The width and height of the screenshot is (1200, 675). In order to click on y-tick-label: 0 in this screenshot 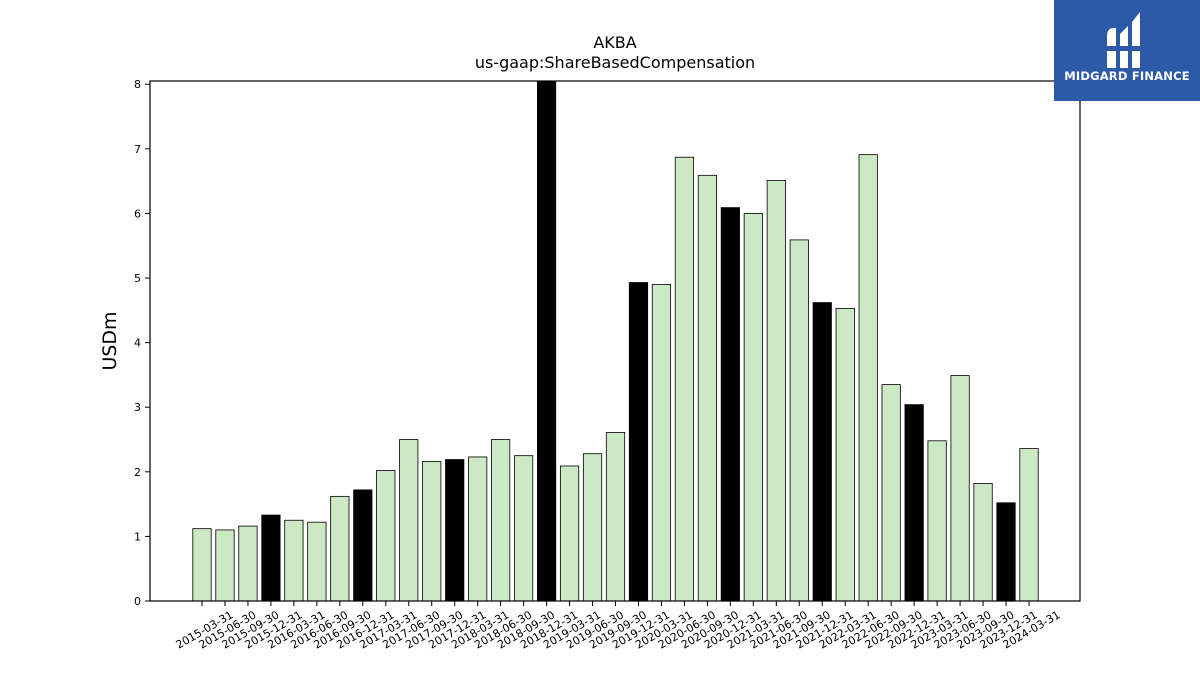, I will do `click(137, 601)`.